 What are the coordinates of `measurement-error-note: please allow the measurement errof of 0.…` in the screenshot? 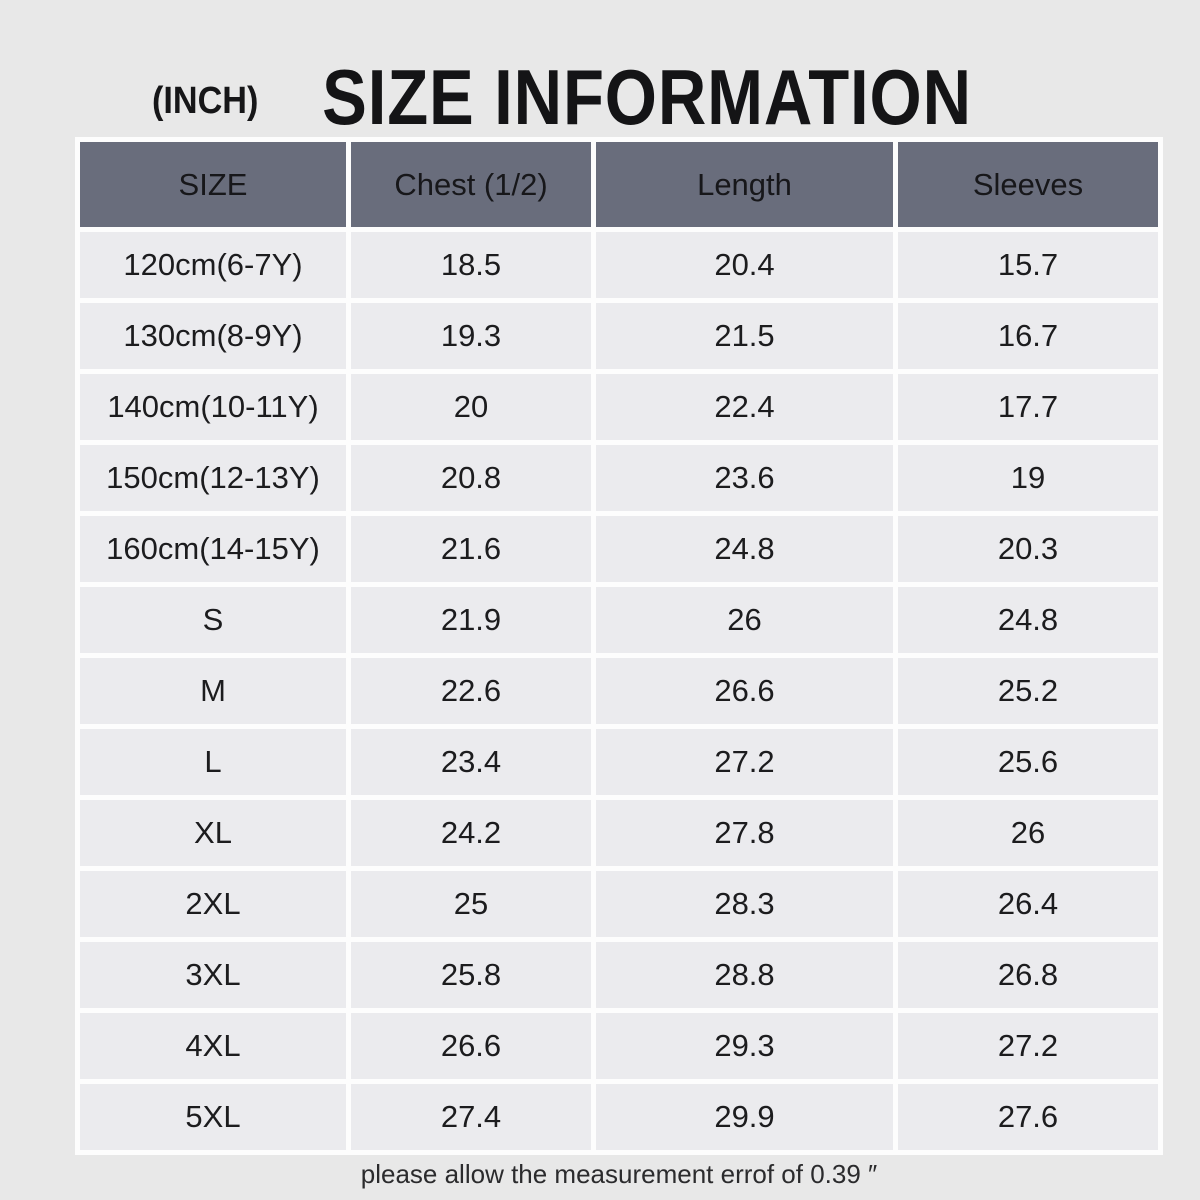 It's located at (619, 1174).